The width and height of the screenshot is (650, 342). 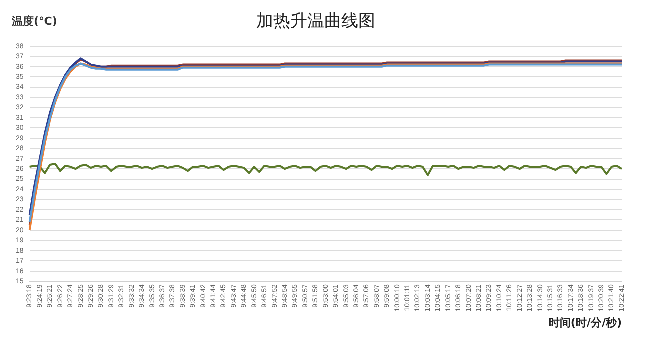 What do you see at coordinates (316, 22) in the screenshot?
I see `chart-title: 加热升温曲线图` at bounding box center [316, 22].